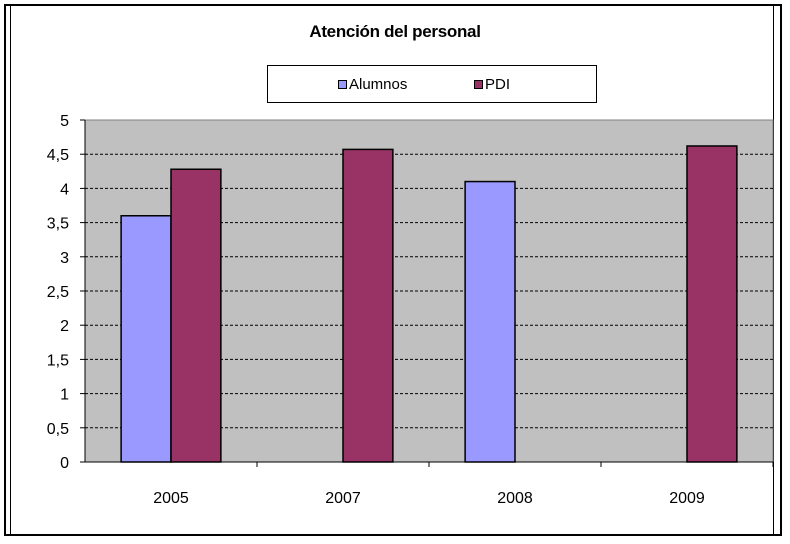  What do you see at coordinates (515, 498) in the screenshot?
I see `x-tick-label: 2008` at bounding box center [515, 498].